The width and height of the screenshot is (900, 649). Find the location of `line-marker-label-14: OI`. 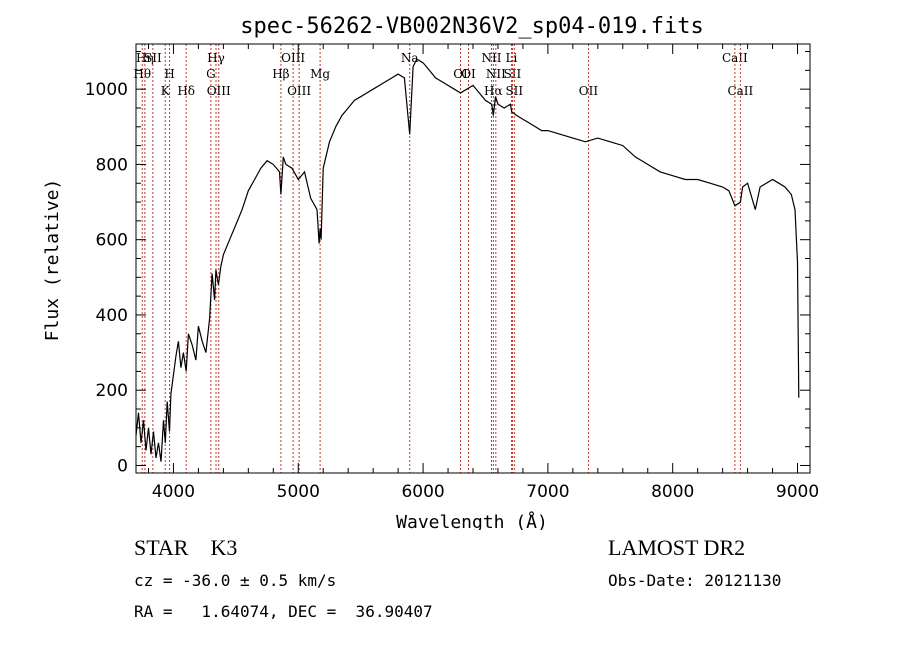

line-marker-label-14: OI is located at coordinates (460, 74).